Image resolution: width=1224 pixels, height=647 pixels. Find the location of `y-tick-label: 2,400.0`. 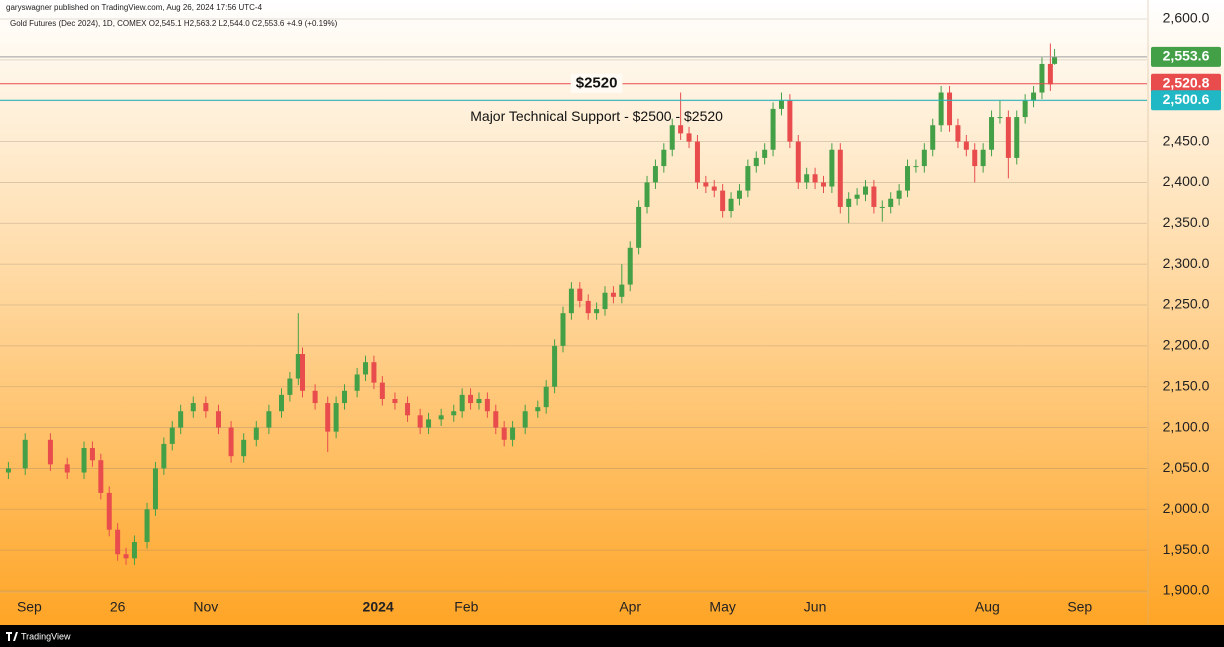

y-tick-label: 2,400.0 is located at coordinates (1186, 181).